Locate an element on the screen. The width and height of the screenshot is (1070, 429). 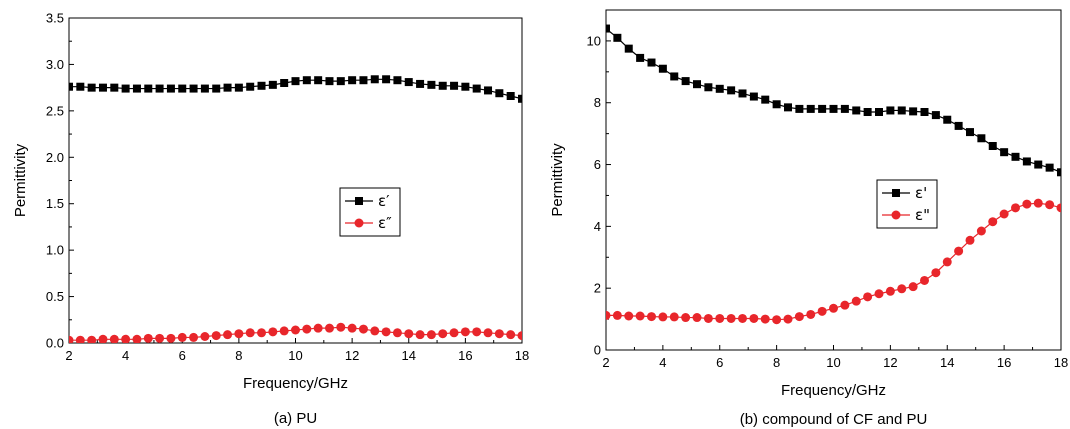
y-tick-label: 2.0 is located at coordinates (55, 157).